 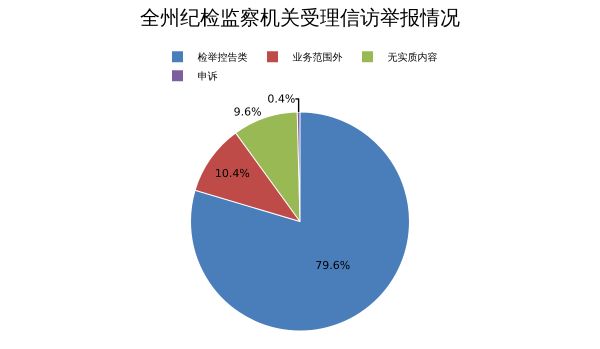 What do you see at coordinates (208, 76) in the screenshot?
I see `legend-label: 申诉` at bounding box center [208, 76].